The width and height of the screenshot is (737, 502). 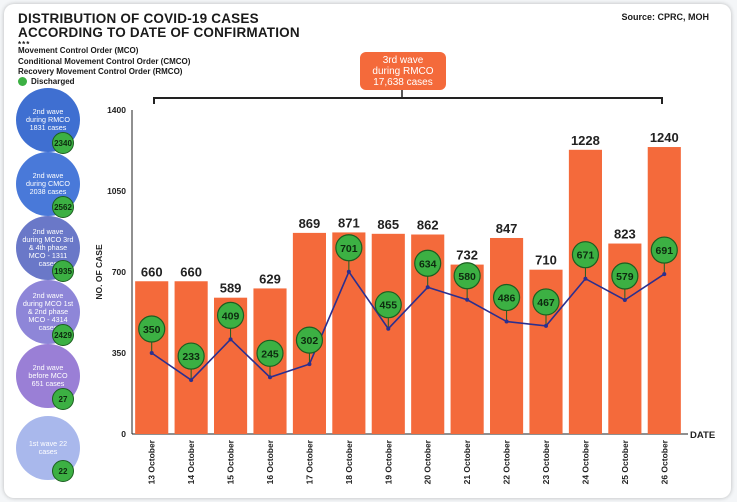 I want to click on bar-value-3: 629, so click(x=270, y=278).